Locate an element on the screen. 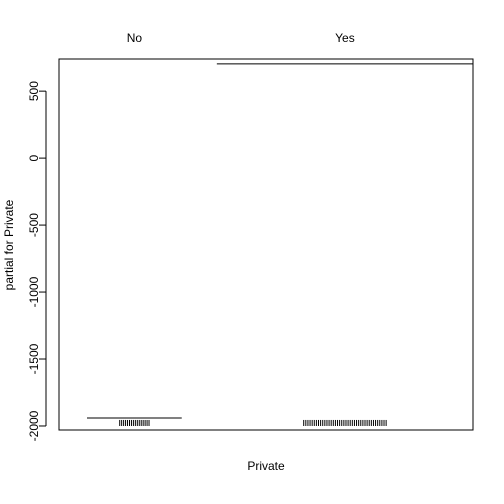 The height and width of the screenshot is (504, 504). y-tick-label: -1000 is located at coordinates (34, 291).